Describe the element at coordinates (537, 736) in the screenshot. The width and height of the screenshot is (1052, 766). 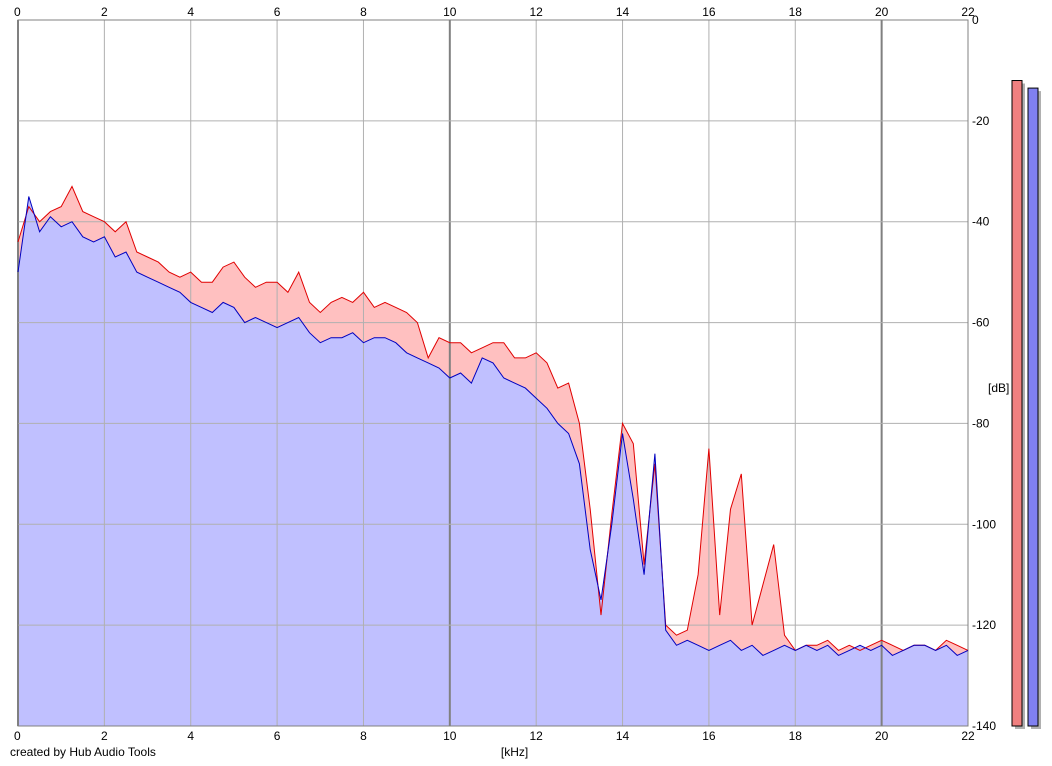
I see `x-tick-label-bottom: 12` at that location.